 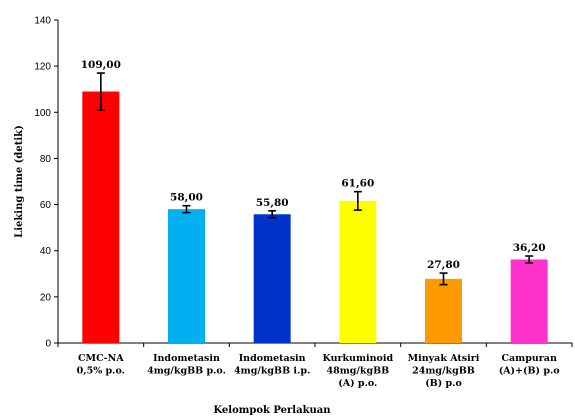 I want to click on y-tick-label: 40, so click(x=46, y=251).